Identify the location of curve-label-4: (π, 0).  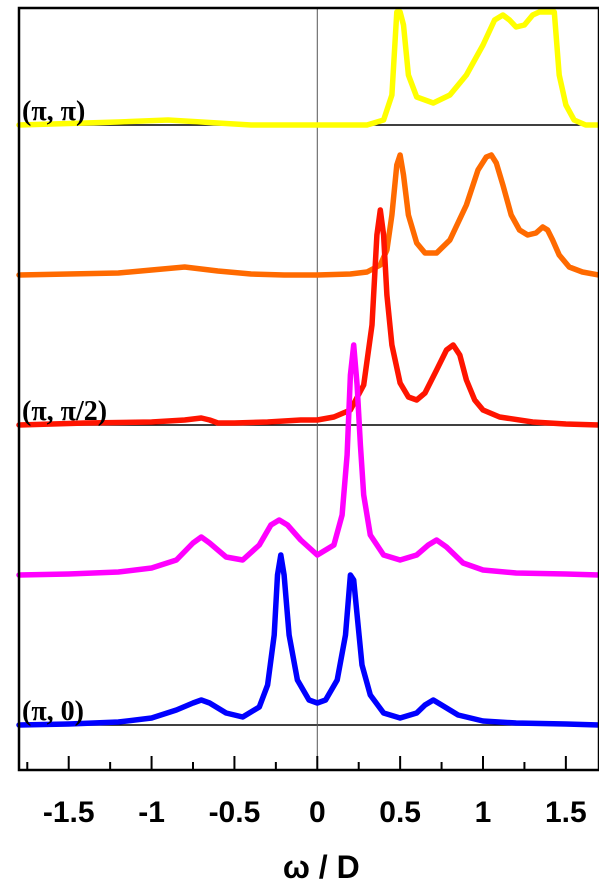
(53, 711).